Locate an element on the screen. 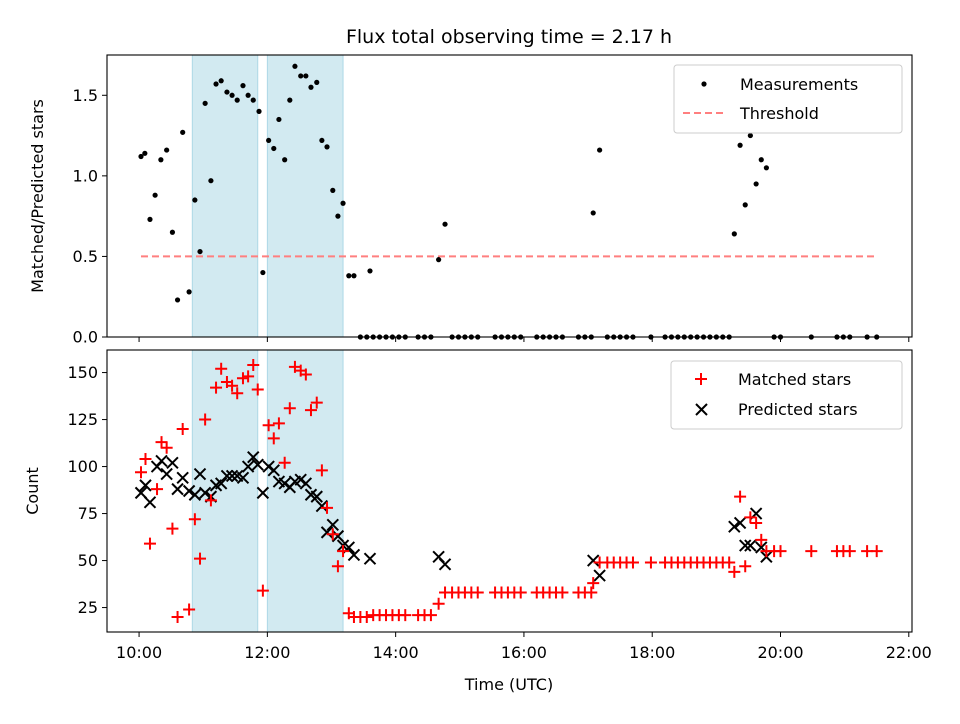 This screenshot has width=960, height=724. y-tick-label: 25 is located at coordinates (88, 607).